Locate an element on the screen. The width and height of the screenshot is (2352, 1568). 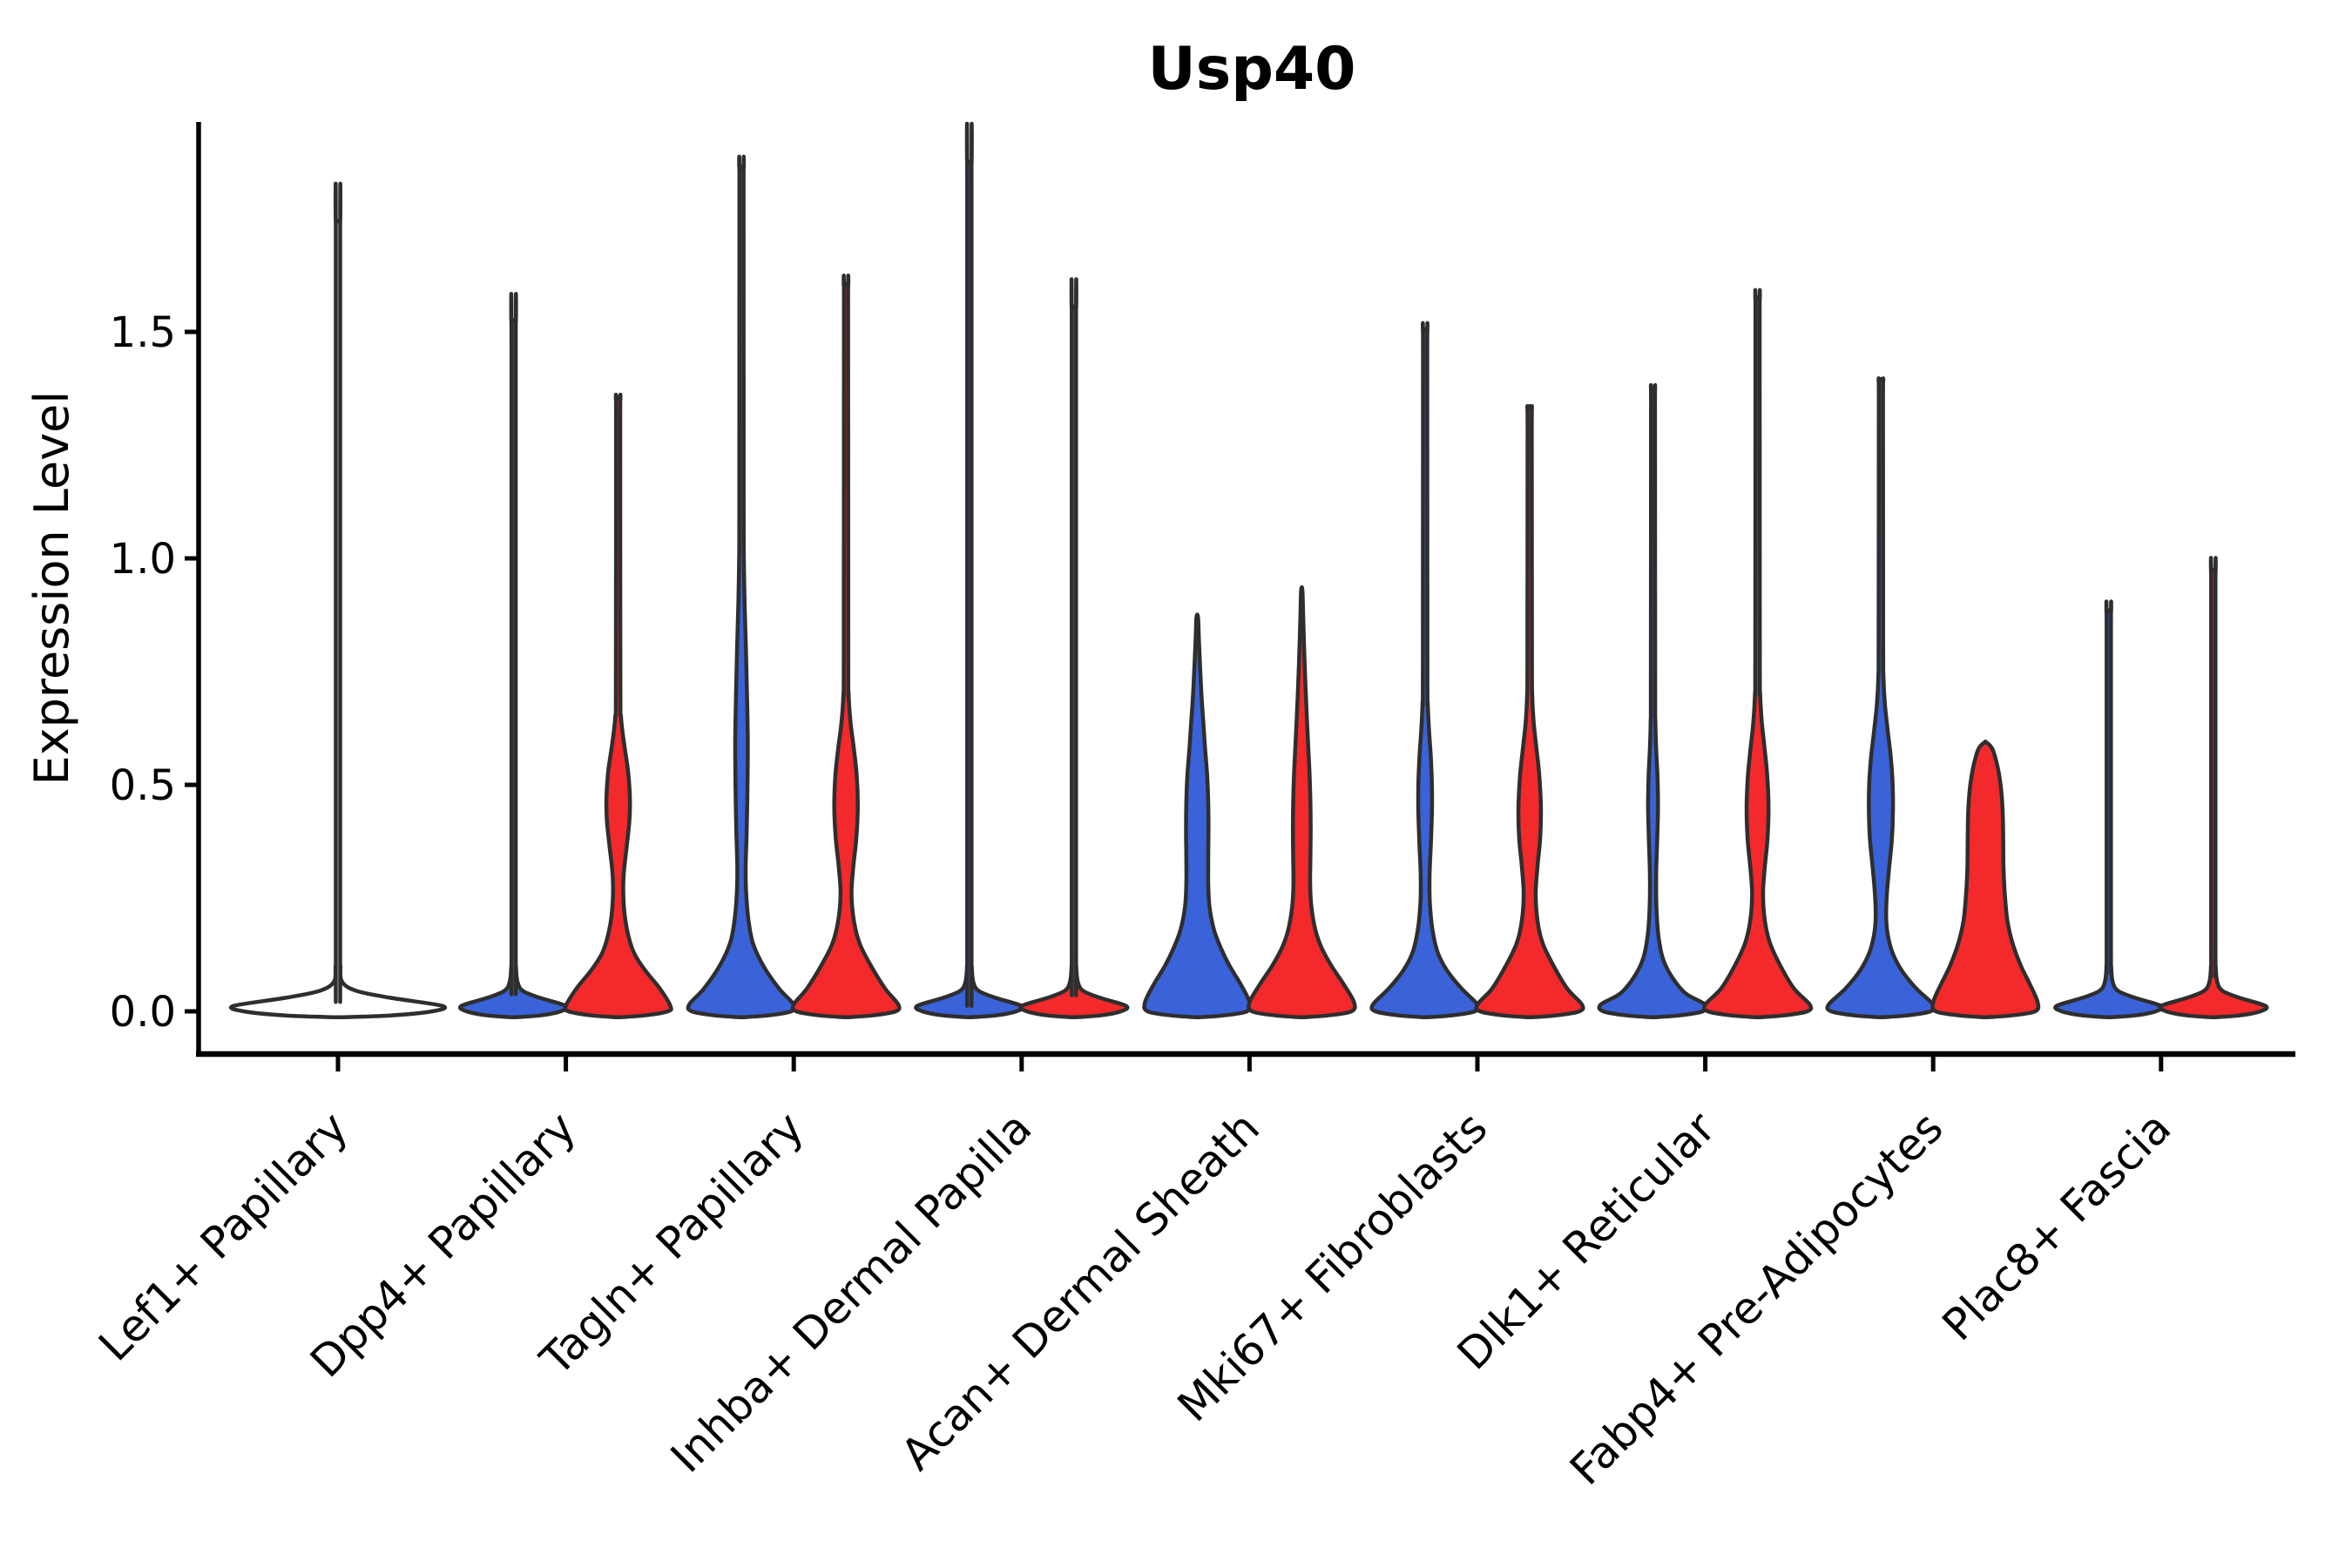
x-tick-label: Inhba+ Dermal Papilla is located at coordinates (851, 1292).